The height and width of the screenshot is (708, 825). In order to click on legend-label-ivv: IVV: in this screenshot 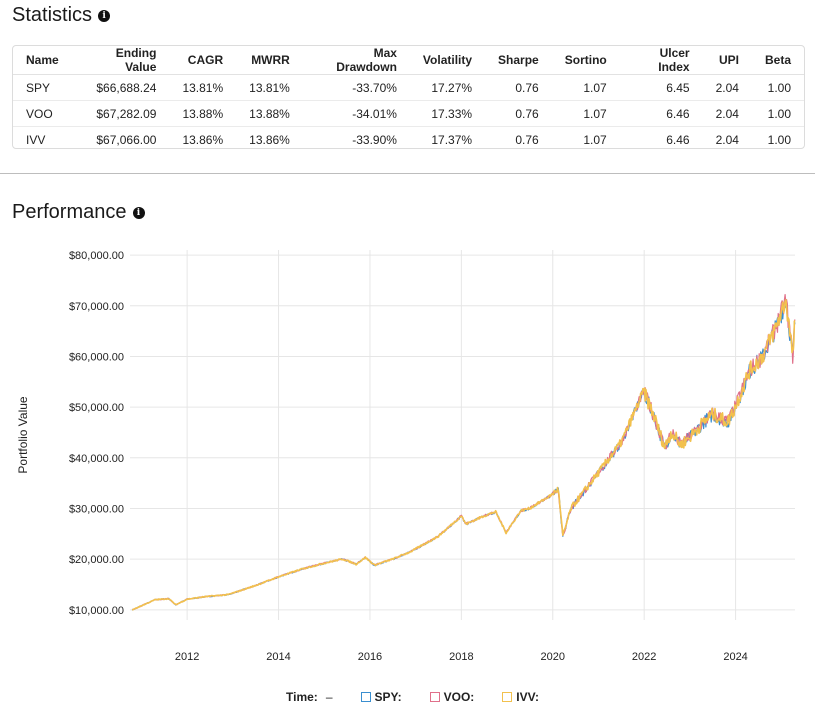, I will do `click(527, 697)`.